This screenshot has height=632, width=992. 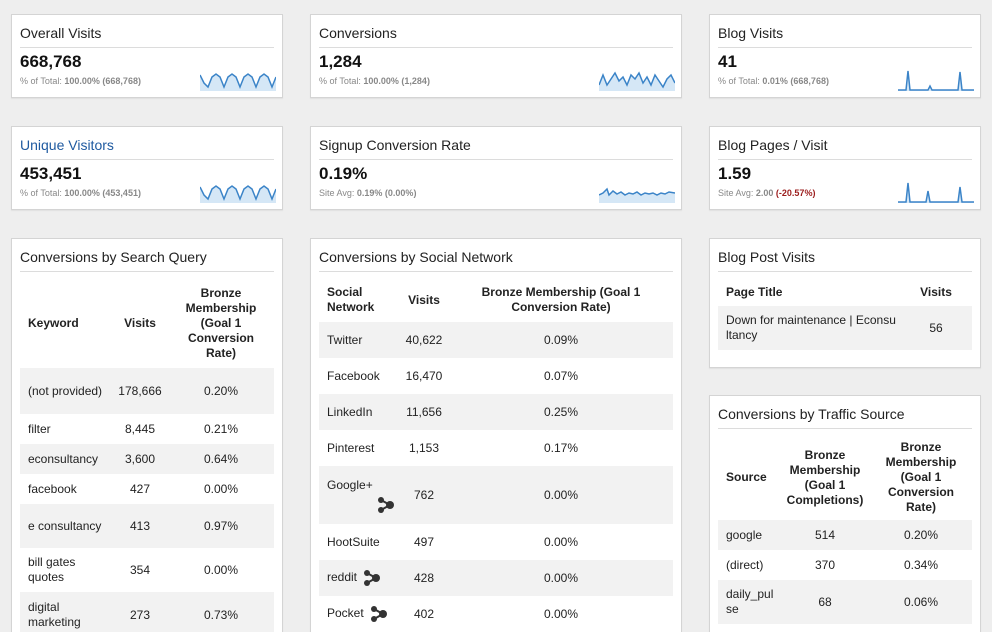 I want to click on table-row: daily_pulse 68 0.06%, so click(x=845, y=602).